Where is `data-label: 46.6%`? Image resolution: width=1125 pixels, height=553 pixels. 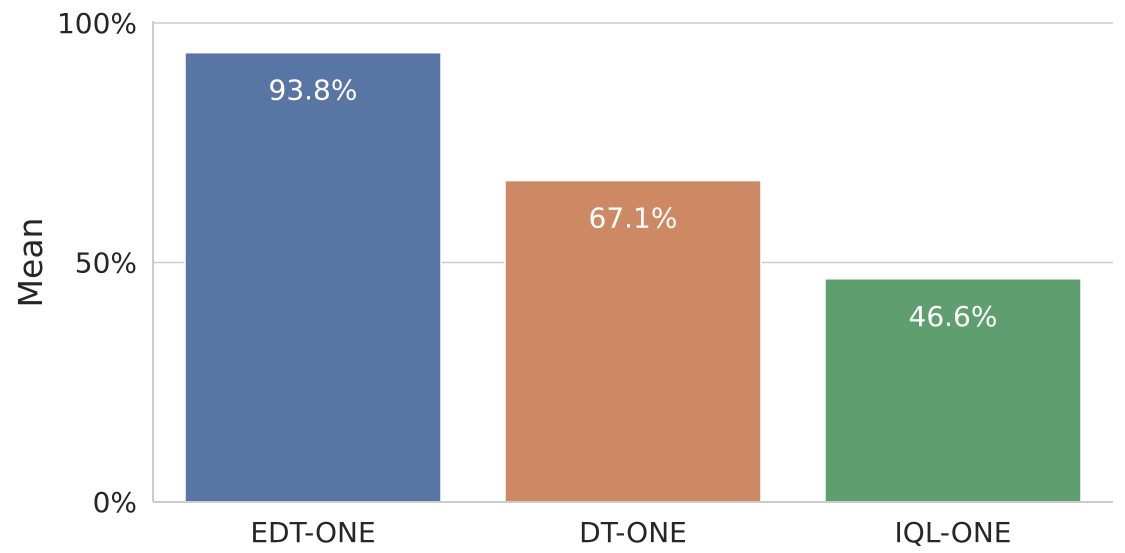
data-label: 46.6% is located at coordinates (953, 316).